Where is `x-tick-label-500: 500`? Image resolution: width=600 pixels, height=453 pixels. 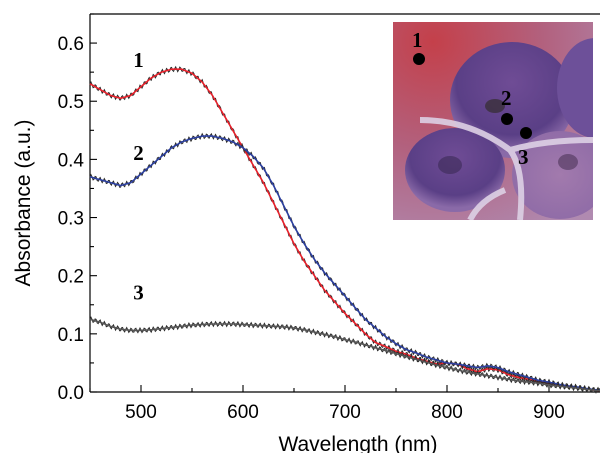 x-tick-label-500: 500 is located at coordinates (141, 412).